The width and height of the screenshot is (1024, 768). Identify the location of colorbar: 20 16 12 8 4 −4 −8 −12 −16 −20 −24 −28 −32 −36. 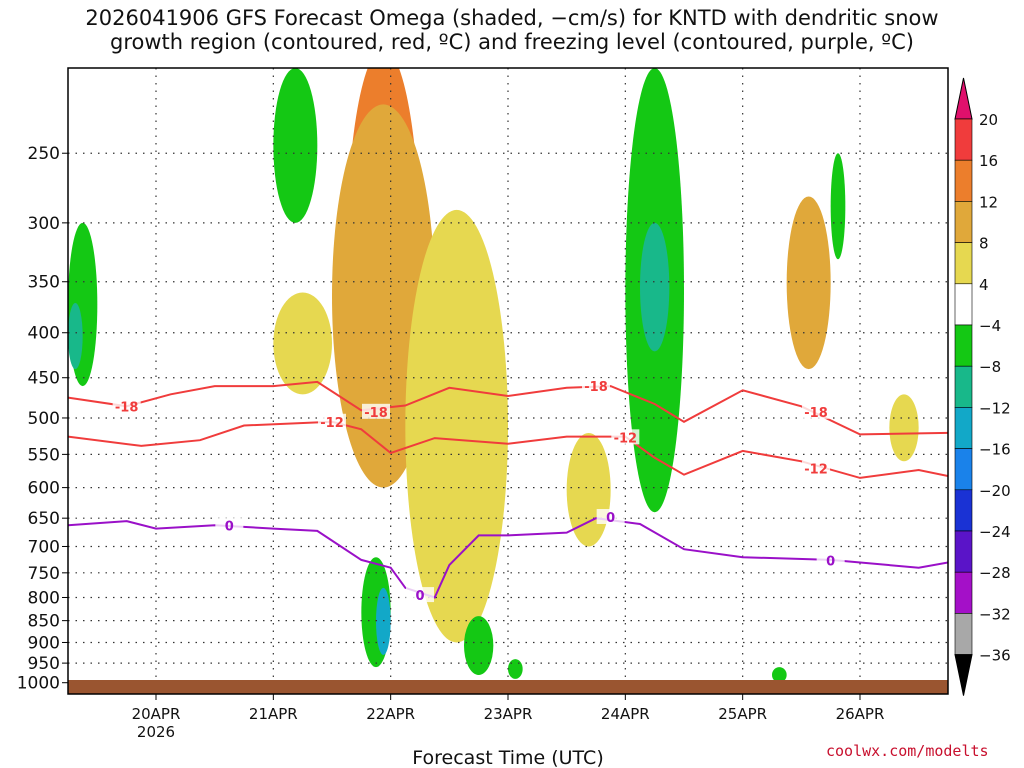
(982, 386).